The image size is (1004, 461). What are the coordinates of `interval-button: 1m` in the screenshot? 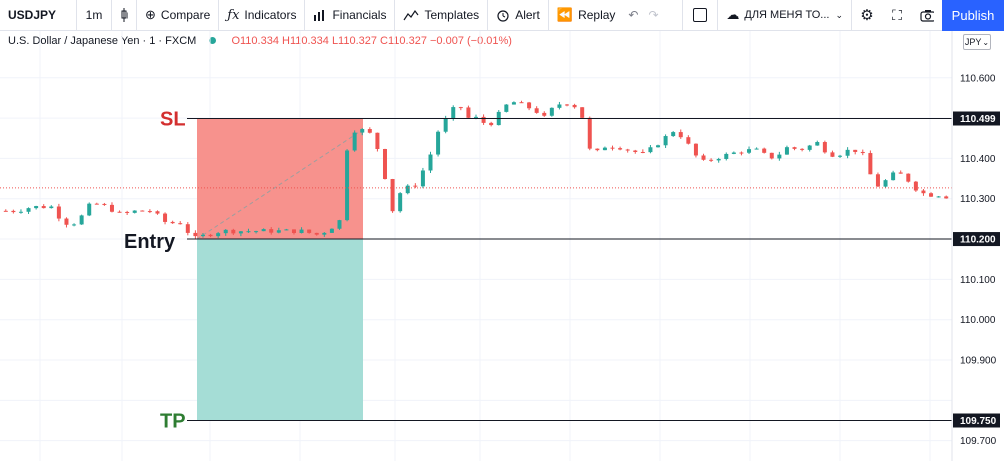 It's located at (94, 15).